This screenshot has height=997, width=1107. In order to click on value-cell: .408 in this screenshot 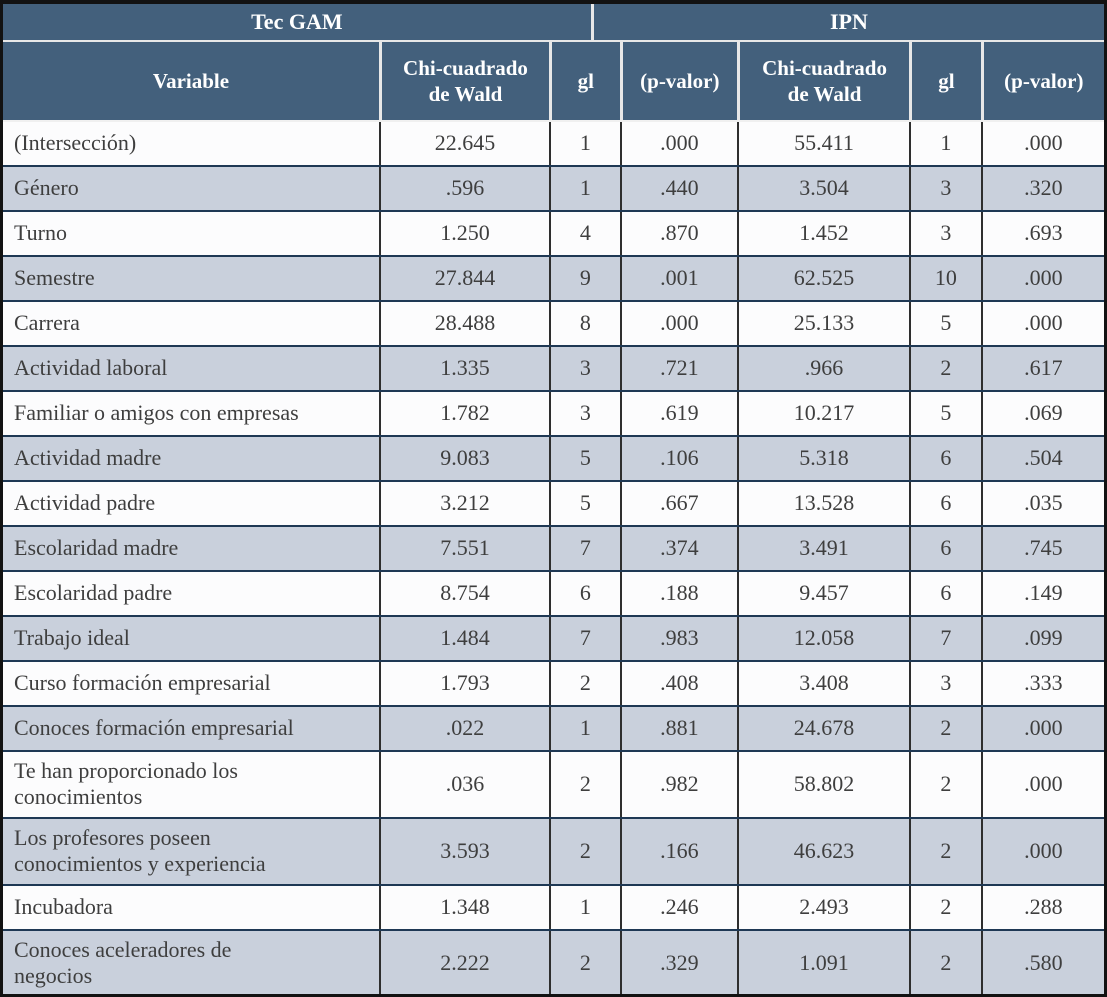, I will do `click(678, 683)`.